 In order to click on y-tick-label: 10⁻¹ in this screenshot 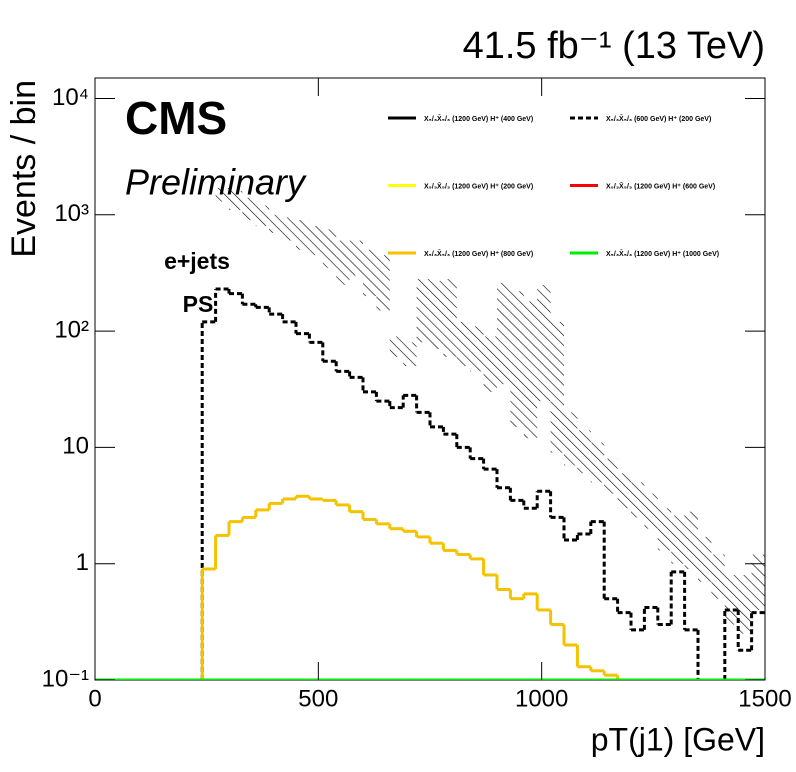, I will do `click(65, 678)`.